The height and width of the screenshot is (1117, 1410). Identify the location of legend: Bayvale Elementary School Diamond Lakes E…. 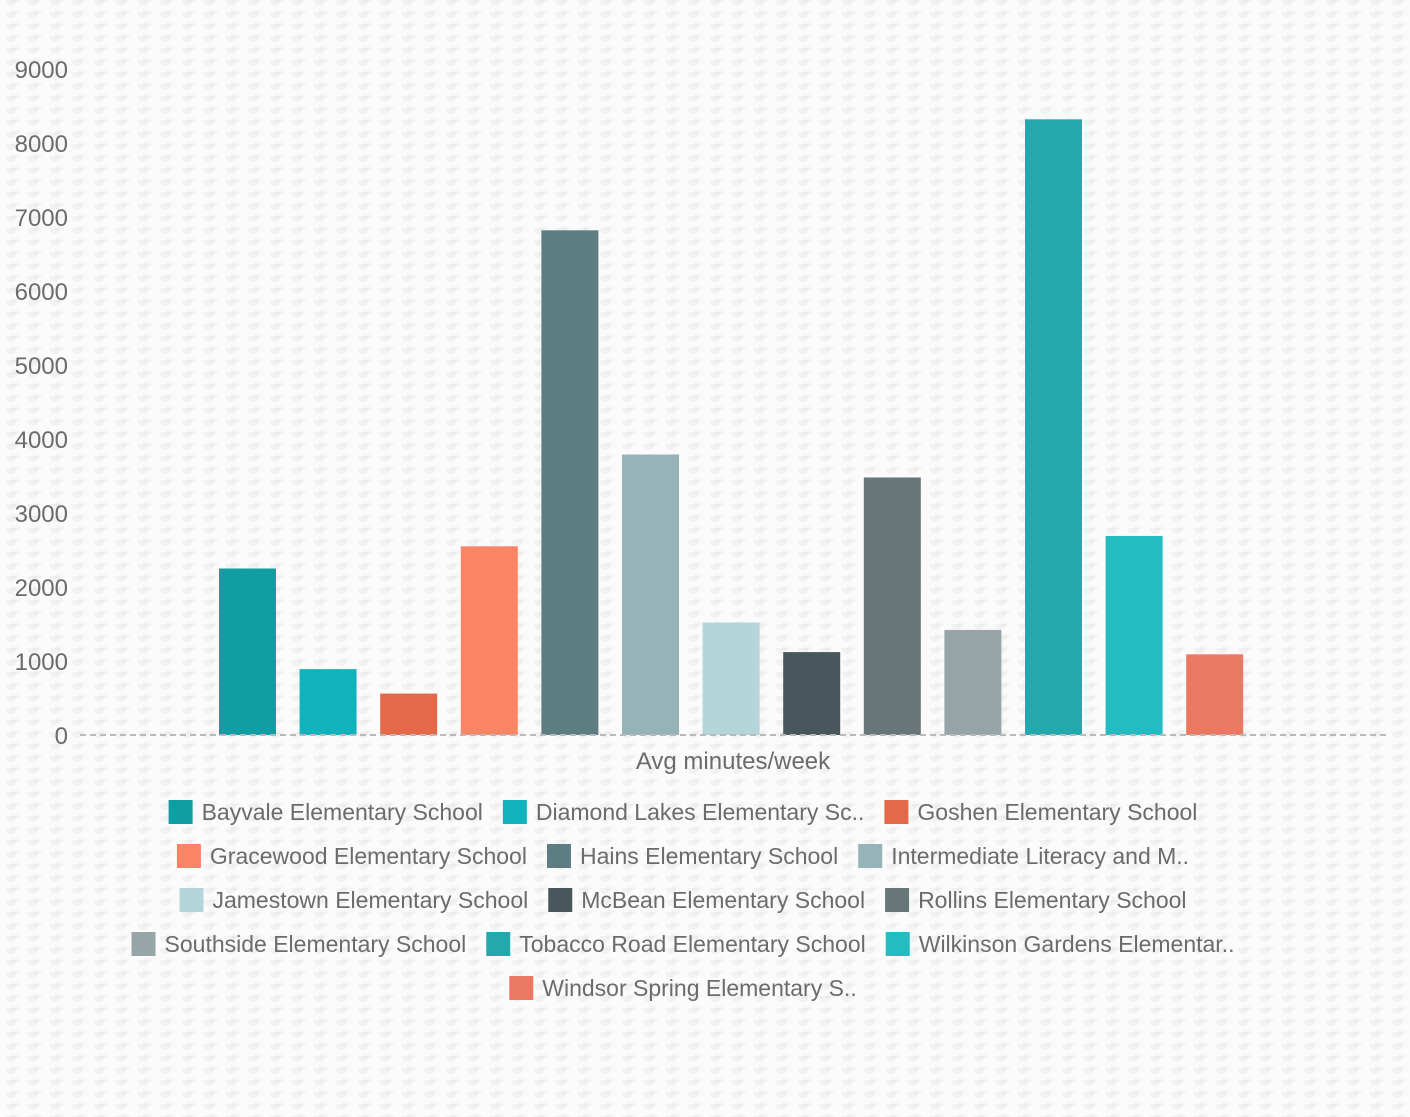
(683, 900).